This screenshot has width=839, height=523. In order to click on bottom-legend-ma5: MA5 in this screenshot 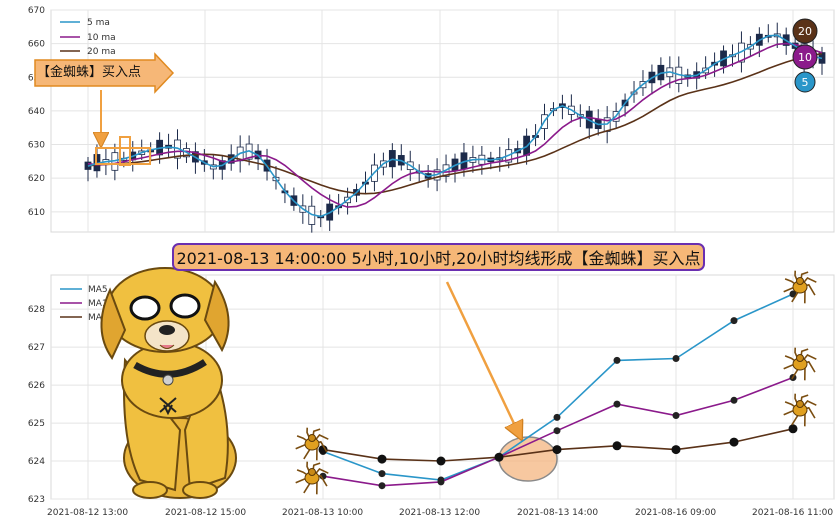, I will do `click(98, 290)`.